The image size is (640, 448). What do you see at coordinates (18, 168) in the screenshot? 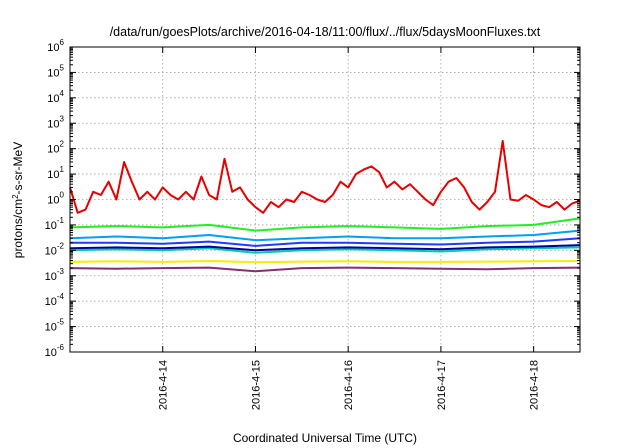
I see `y-axis-label-rest: -s-sr-MeV` at bounding box center [18, 168].